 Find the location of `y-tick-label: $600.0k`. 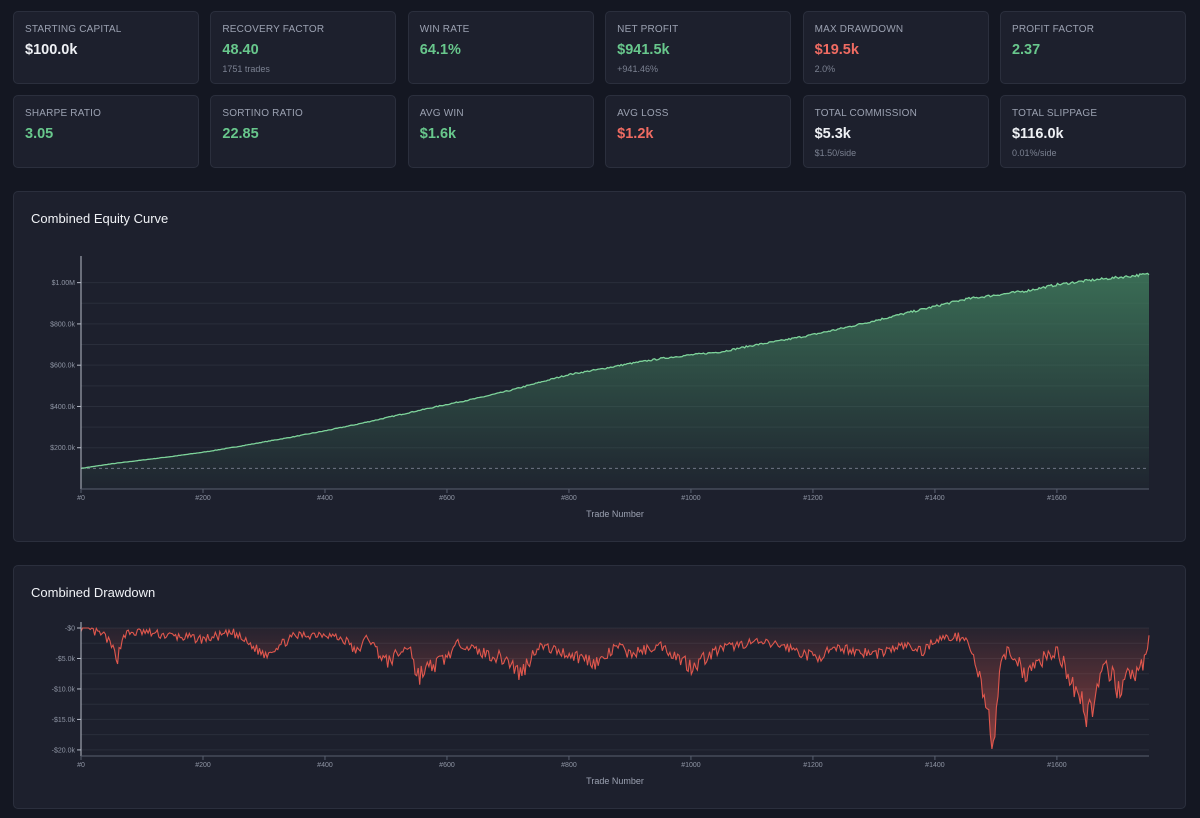

y-tick-label: $600.0k is located at coordinates (62, 366).